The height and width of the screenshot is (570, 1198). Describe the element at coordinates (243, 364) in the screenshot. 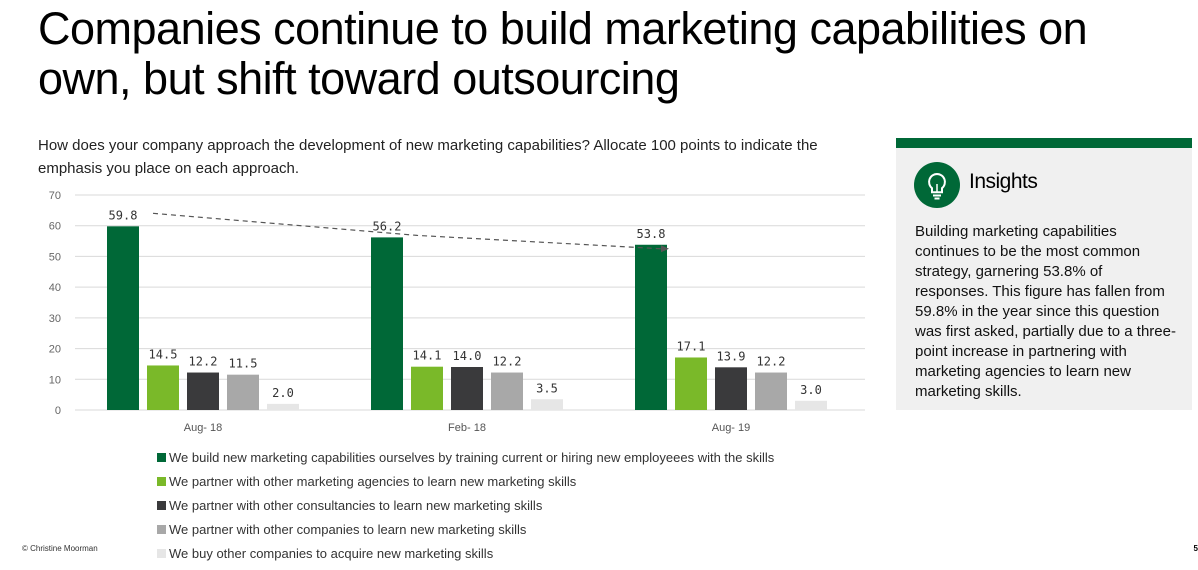

I see `data-label: 11.5` at that location.